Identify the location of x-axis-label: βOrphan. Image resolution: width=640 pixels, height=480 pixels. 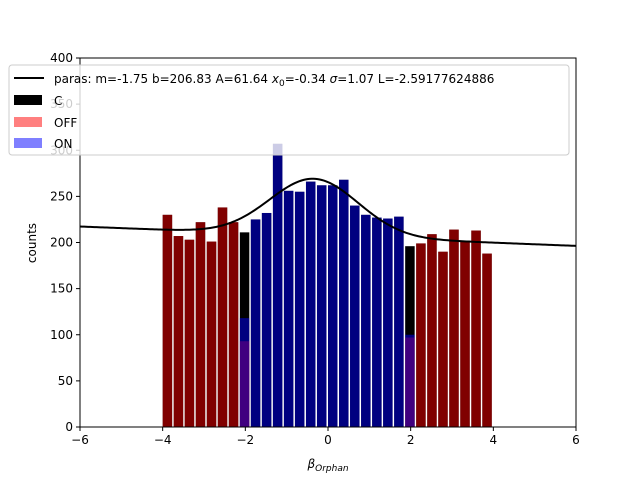
(327, 465).